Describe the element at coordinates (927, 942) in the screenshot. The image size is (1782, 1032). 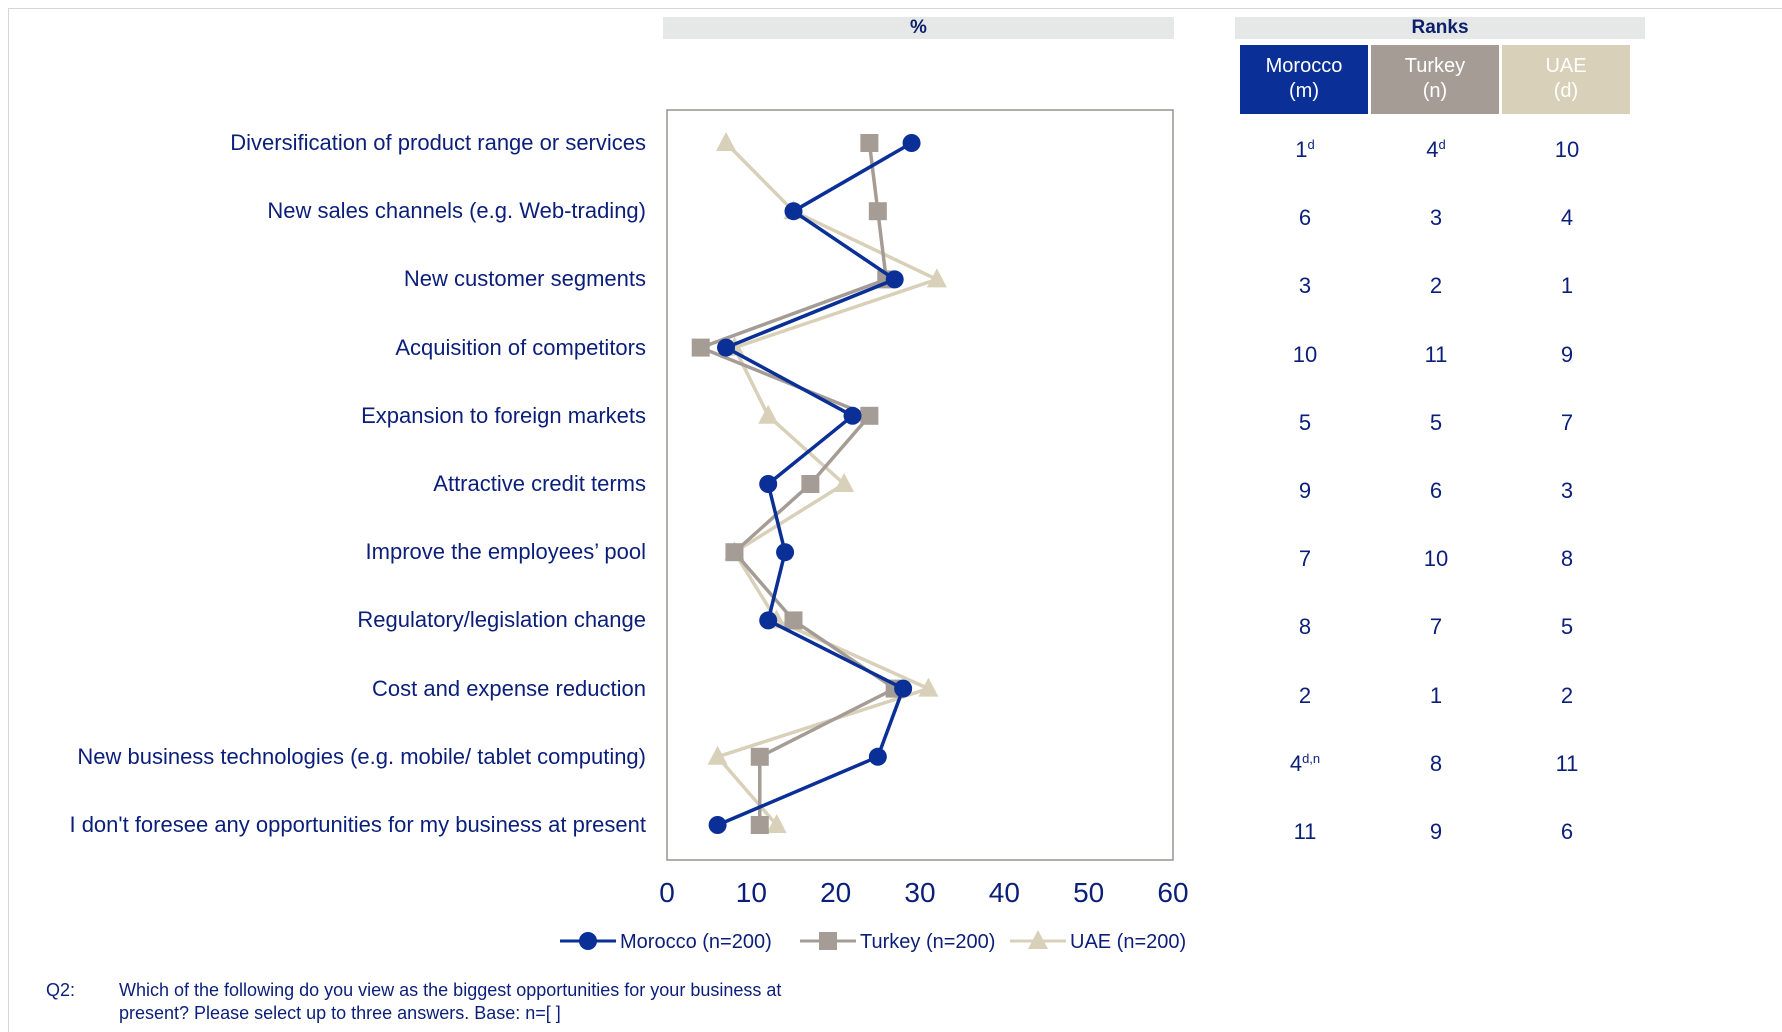
I see `legend-label: Turkey (n=200)` at that location.